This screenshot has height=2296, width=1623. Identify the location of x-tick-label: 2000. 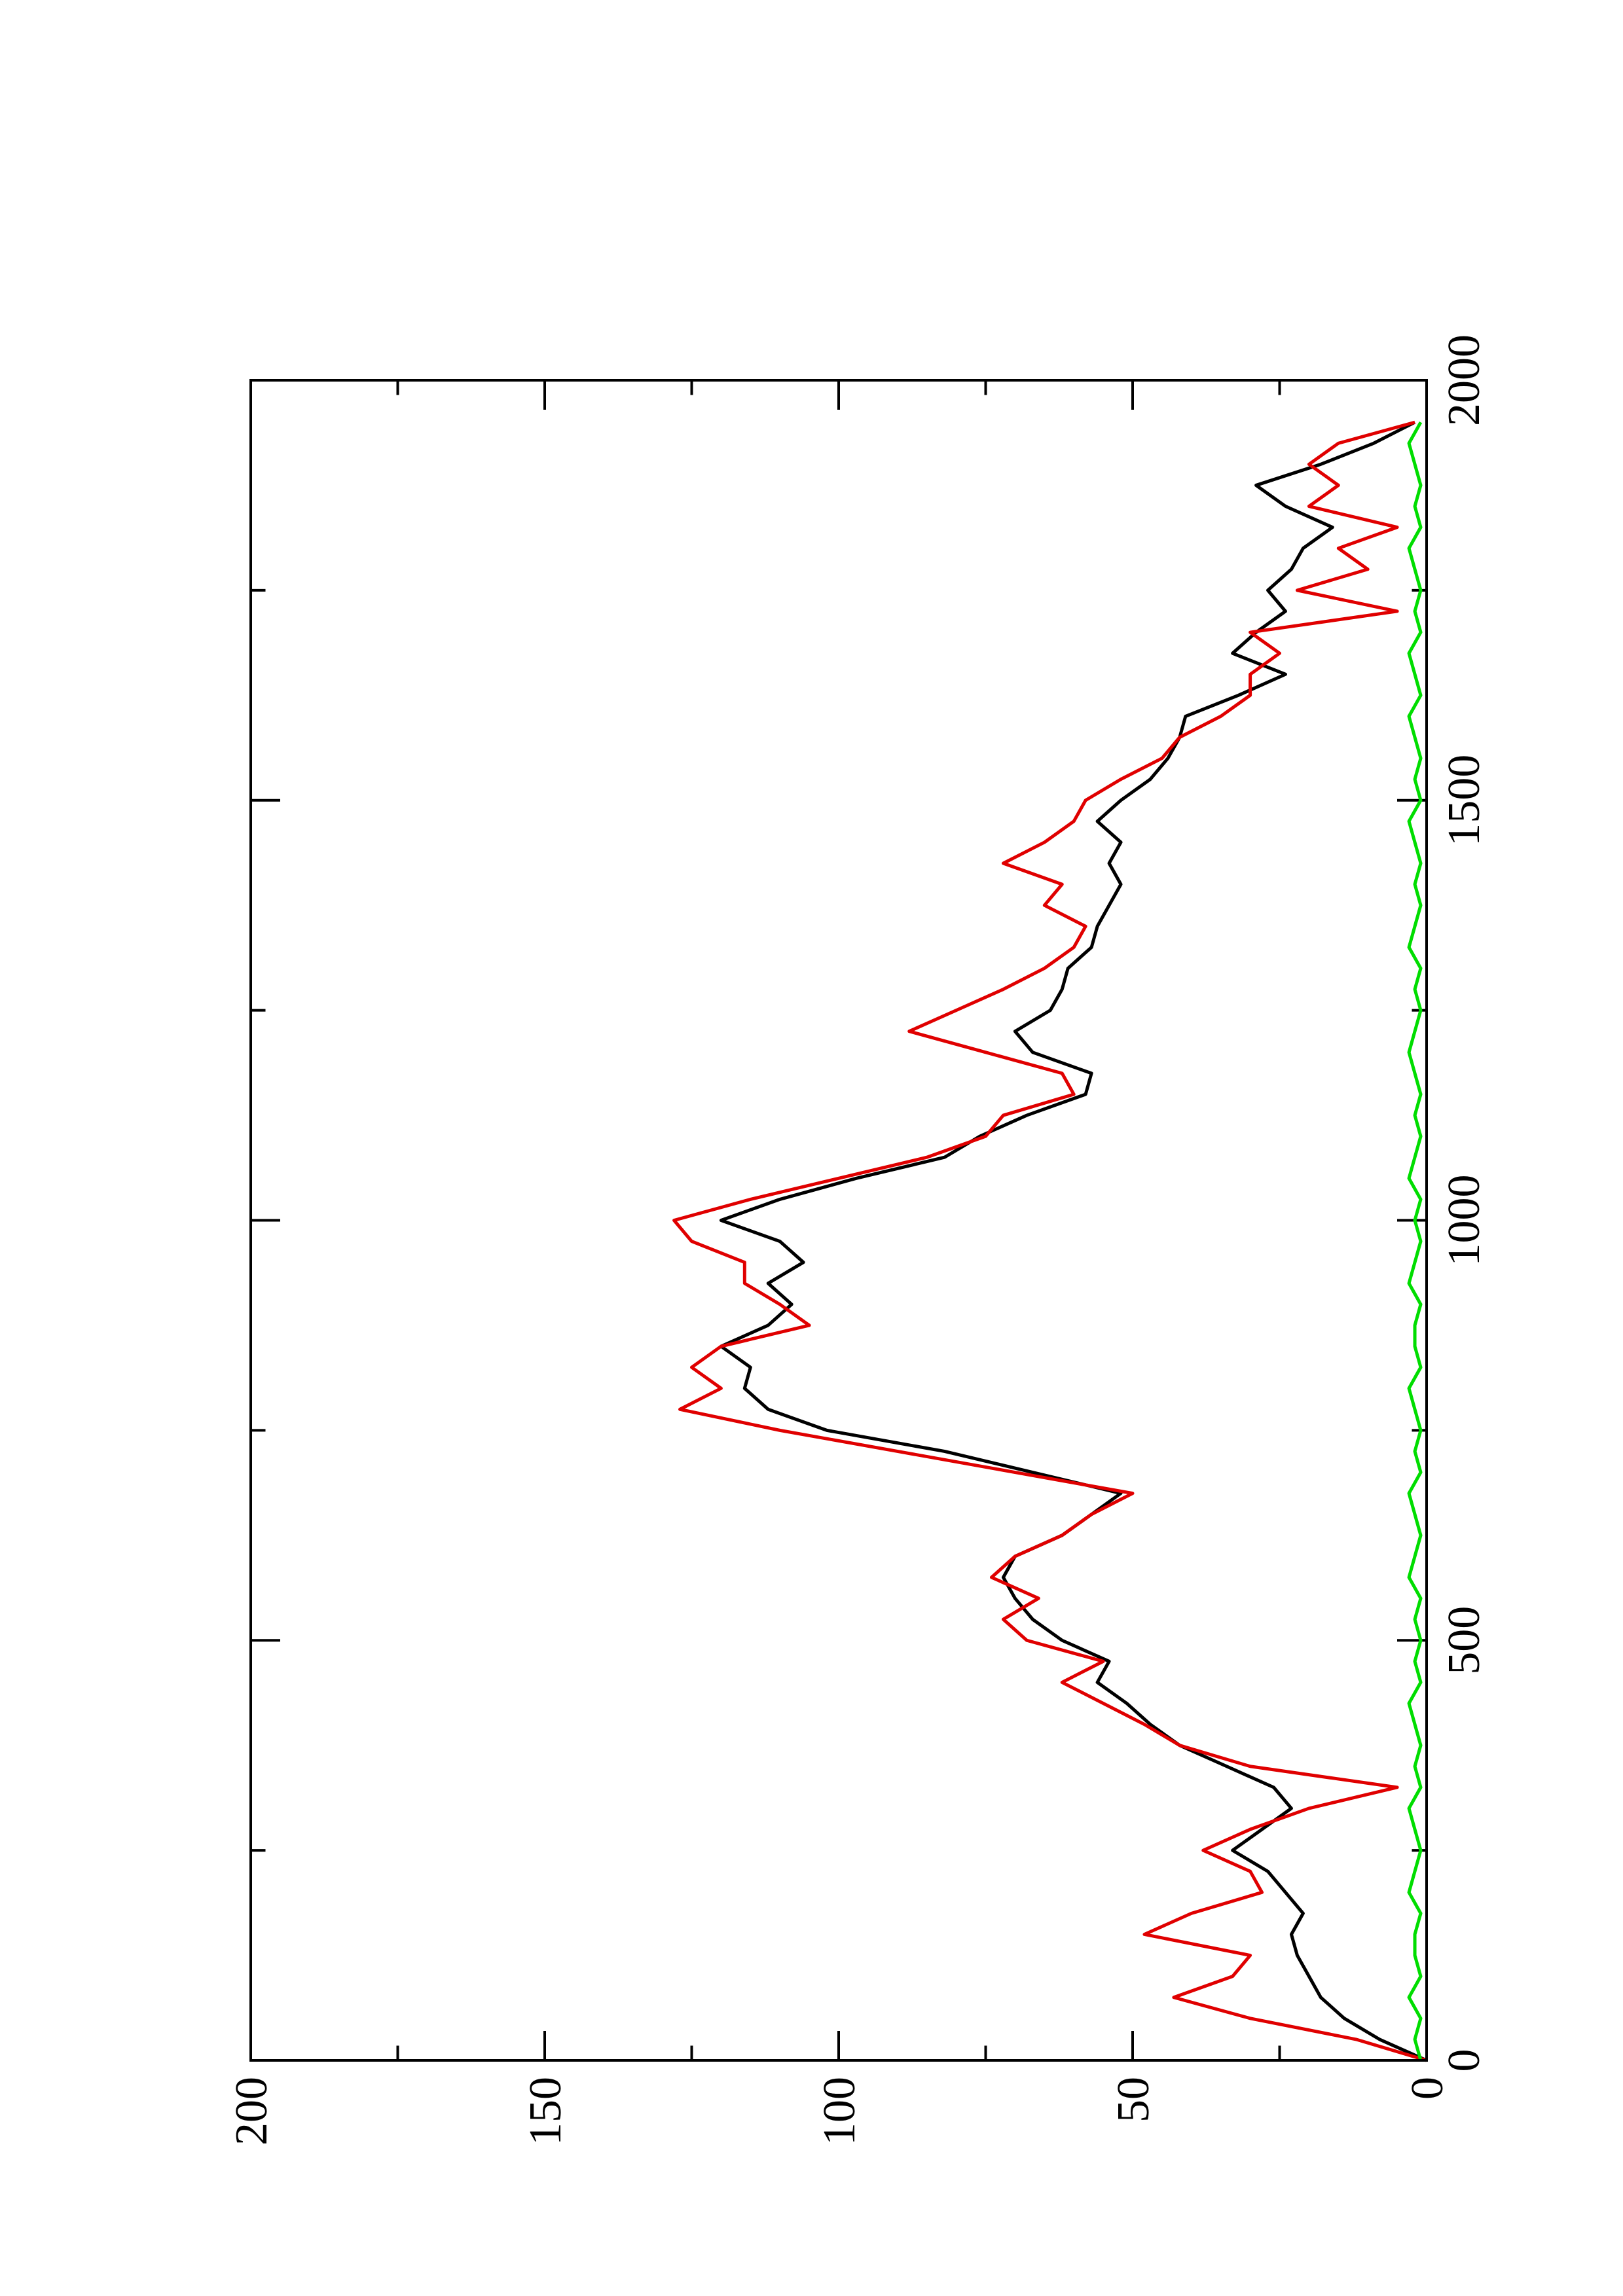
(1464, 380).